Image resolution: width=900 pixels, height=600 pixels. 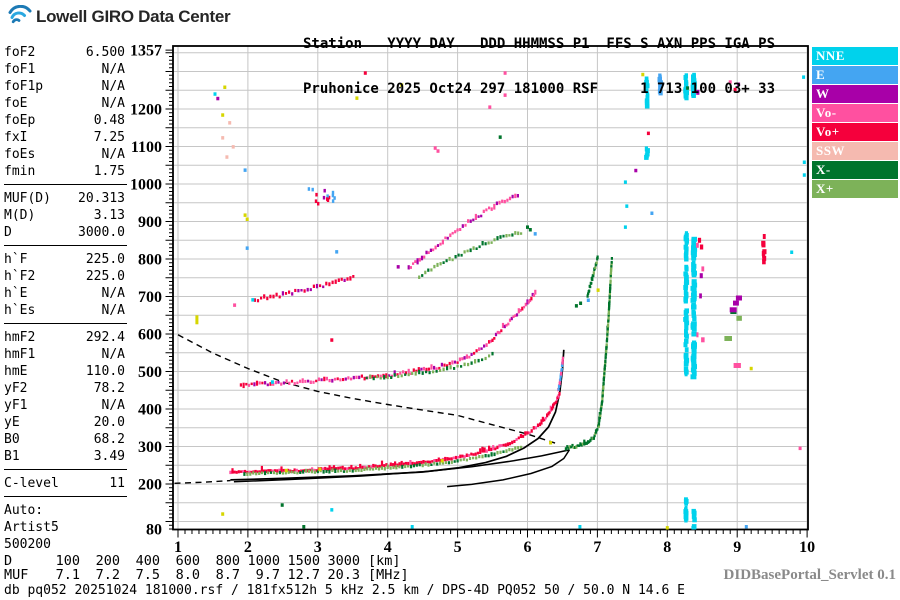 I want to click on distance-row-unit: [km], so click(x=384, y=561).